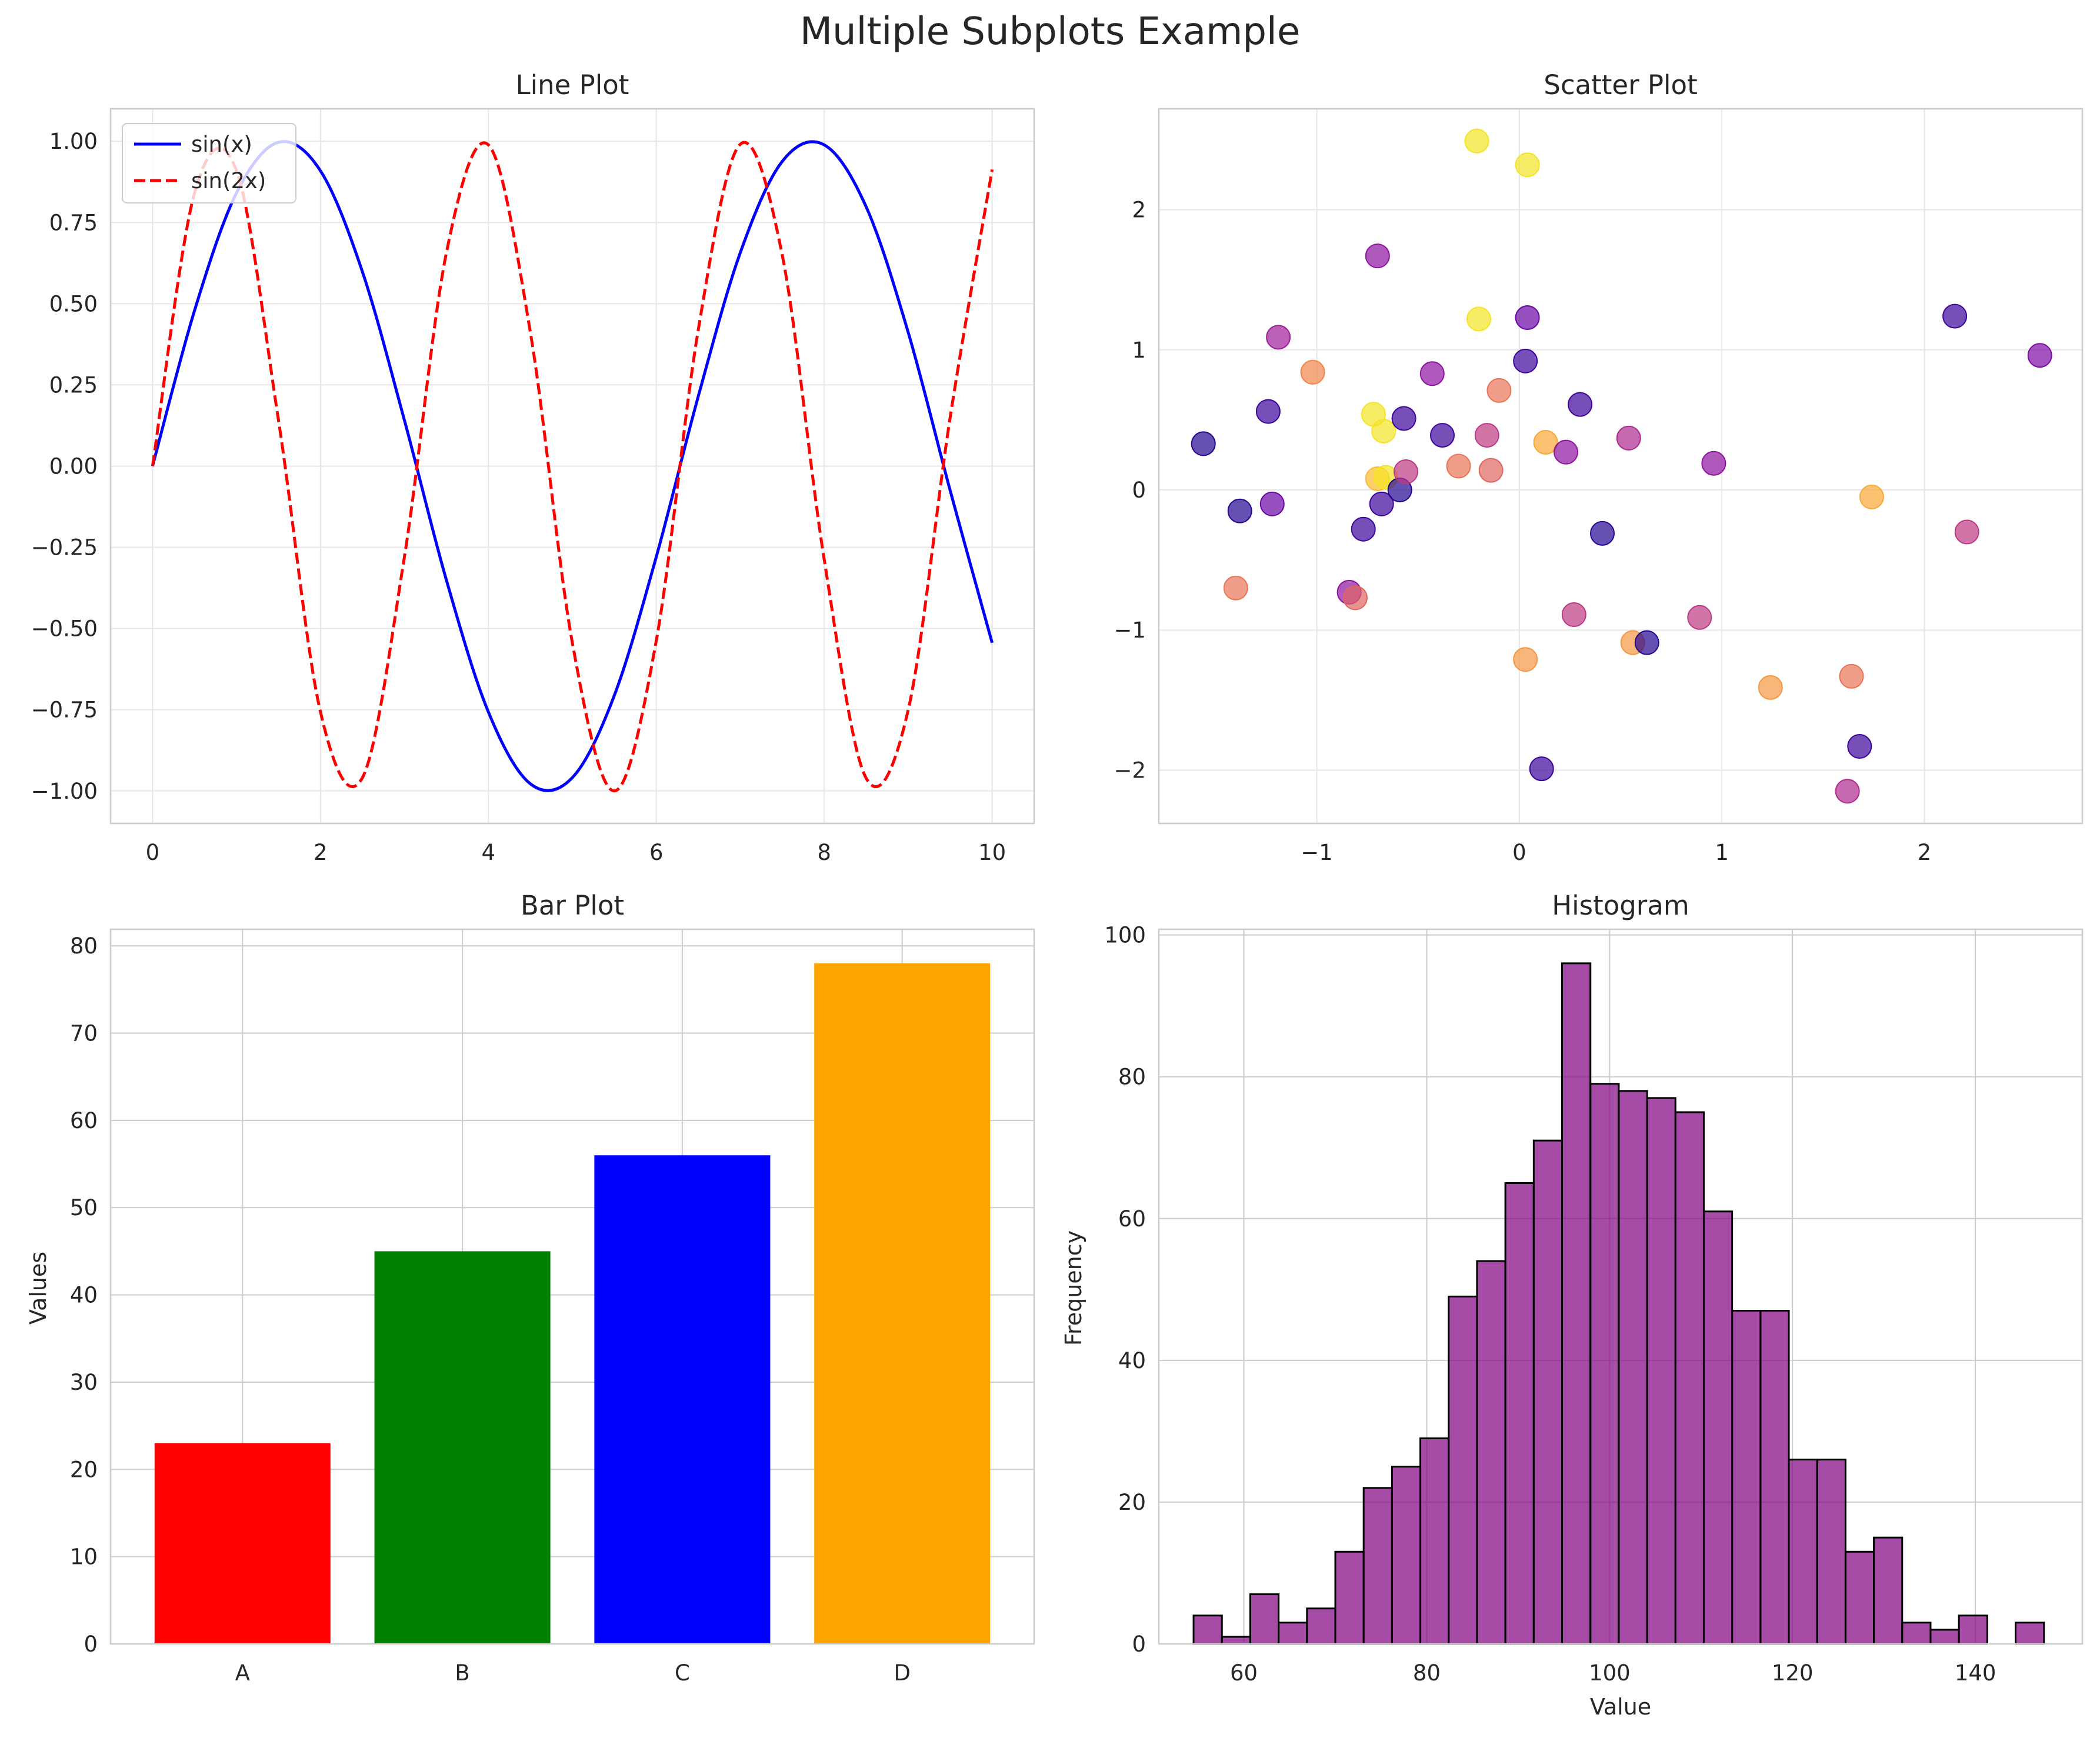 Image resolution: width=2100 pixels, height=1738 pixels. What do you see at coordinates (1050, 32) in the screenshot?
I see `figure-title: Multiple Subplots Example` at bounding box center [1050, 32].